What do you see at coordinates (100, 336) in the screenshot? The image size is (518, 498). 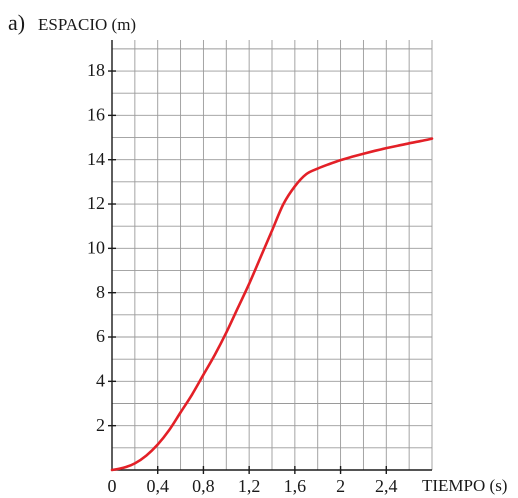 I see `y-tick-label: 6` at bounding box center [100, 336].